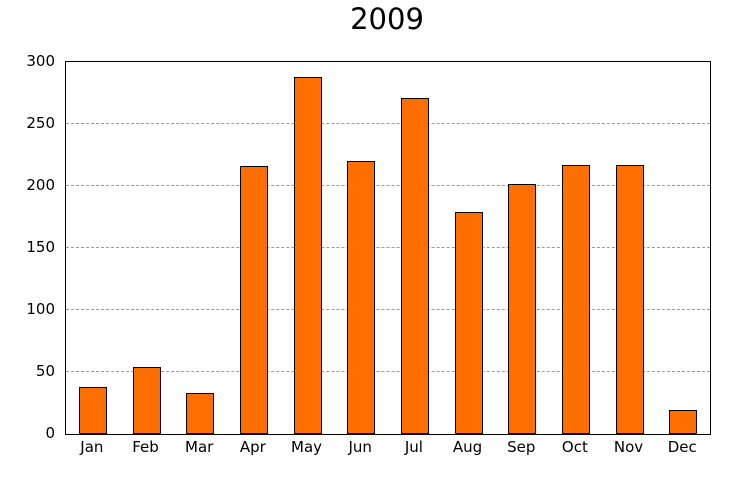 This screenshot has height=480, width=740. I want to click on y-tick-label-100: 100, so click(40, 309).